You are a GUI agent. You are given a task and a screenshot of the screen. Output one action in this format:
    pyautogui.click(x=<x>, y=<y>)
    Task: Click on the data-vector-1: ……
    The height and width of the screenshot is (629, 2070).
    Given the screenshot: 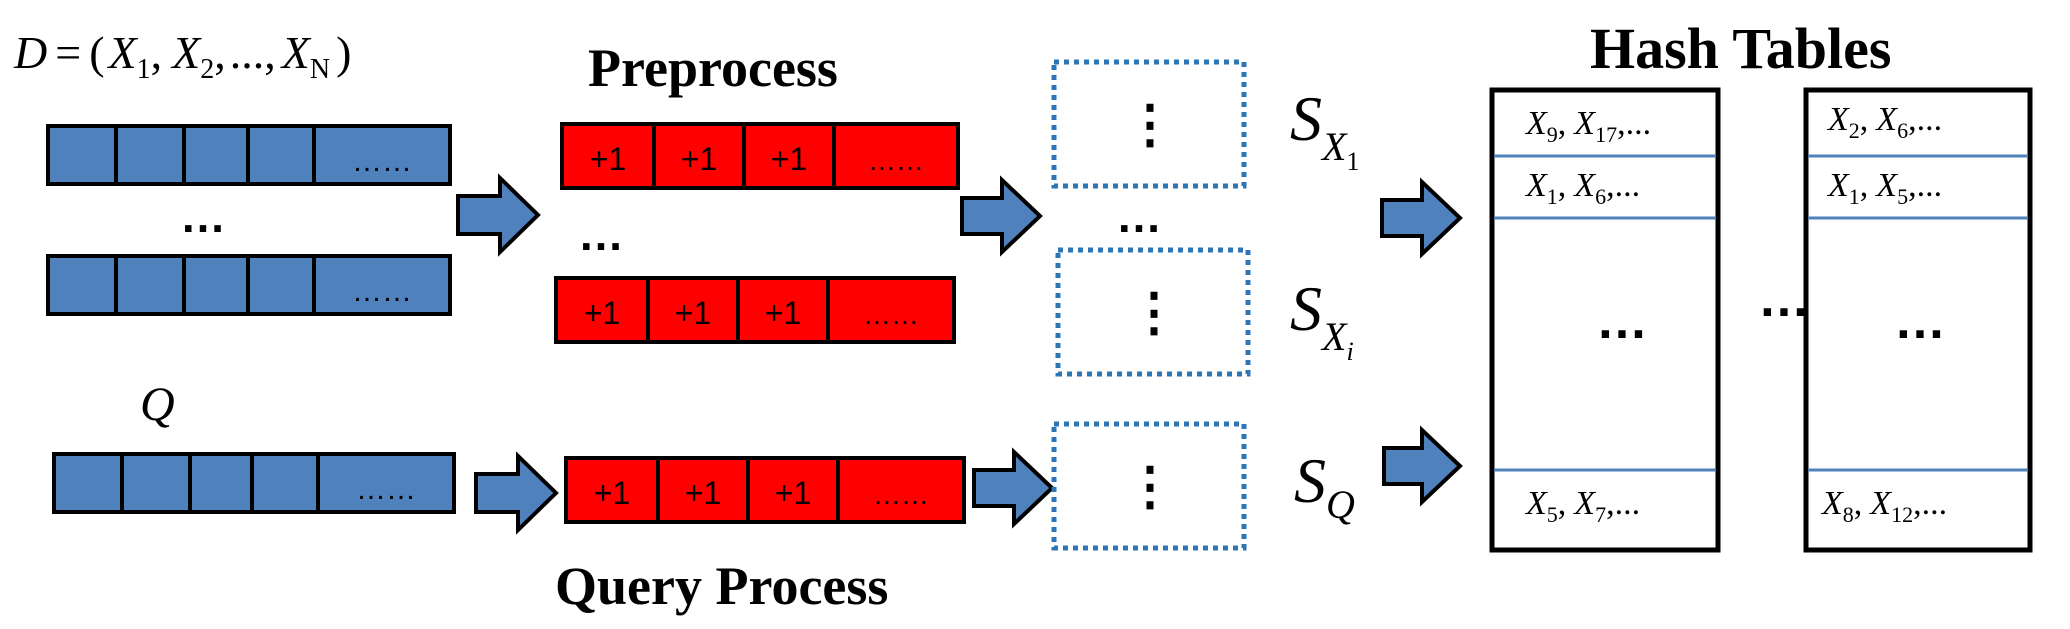 What is the action you would take?
    pyautogui.click(x=249, y=155)
    